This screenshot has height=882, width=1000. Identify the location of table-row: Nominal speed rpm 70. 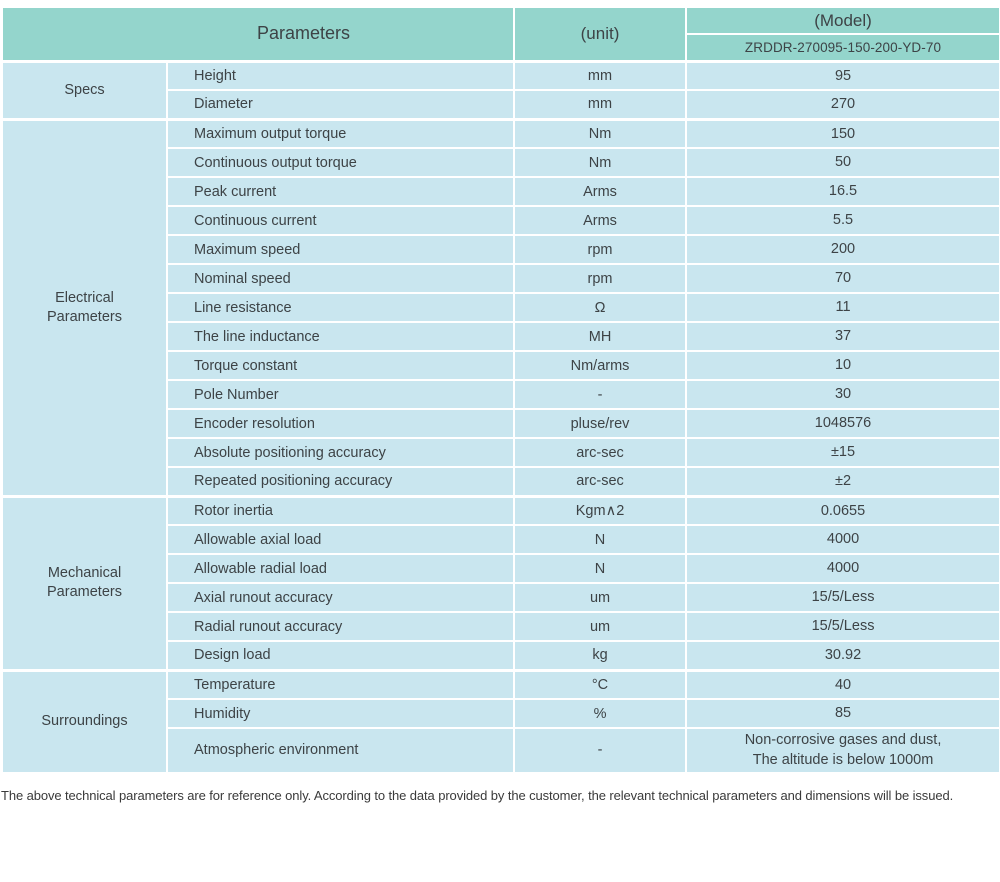
(501, 278).